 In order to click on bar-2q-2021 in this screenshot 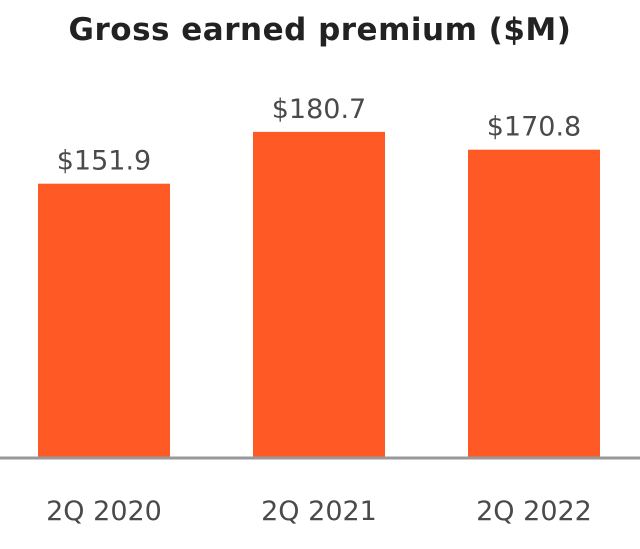, I will do `click(319, 294)`.